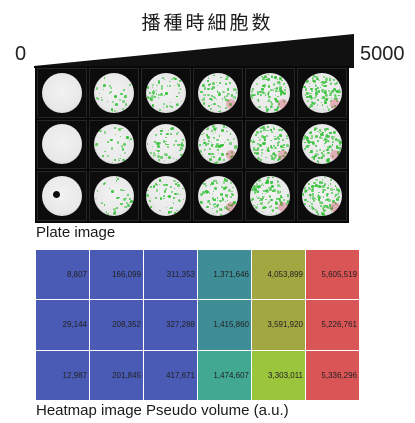  Describe the element at coordinates (278, 275) in the screenshot. I see `heatmap-cell: 4,053,899` at that location.